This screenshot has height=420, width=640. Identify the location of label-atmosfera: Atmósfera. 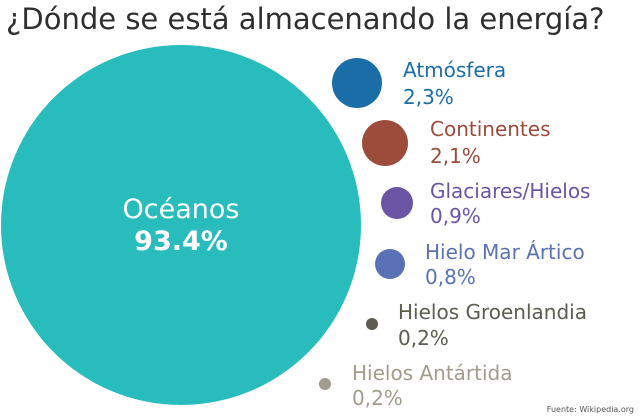
(454, 70).